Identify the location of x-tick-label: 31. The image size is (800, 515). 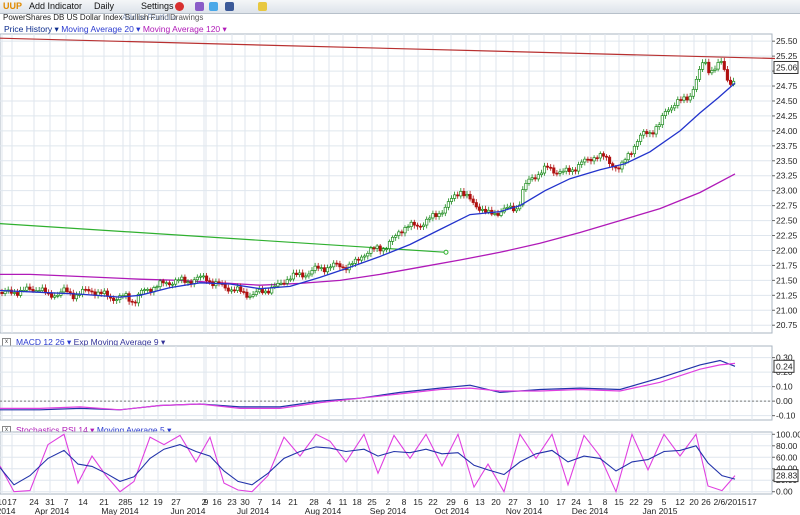
(50, 502).